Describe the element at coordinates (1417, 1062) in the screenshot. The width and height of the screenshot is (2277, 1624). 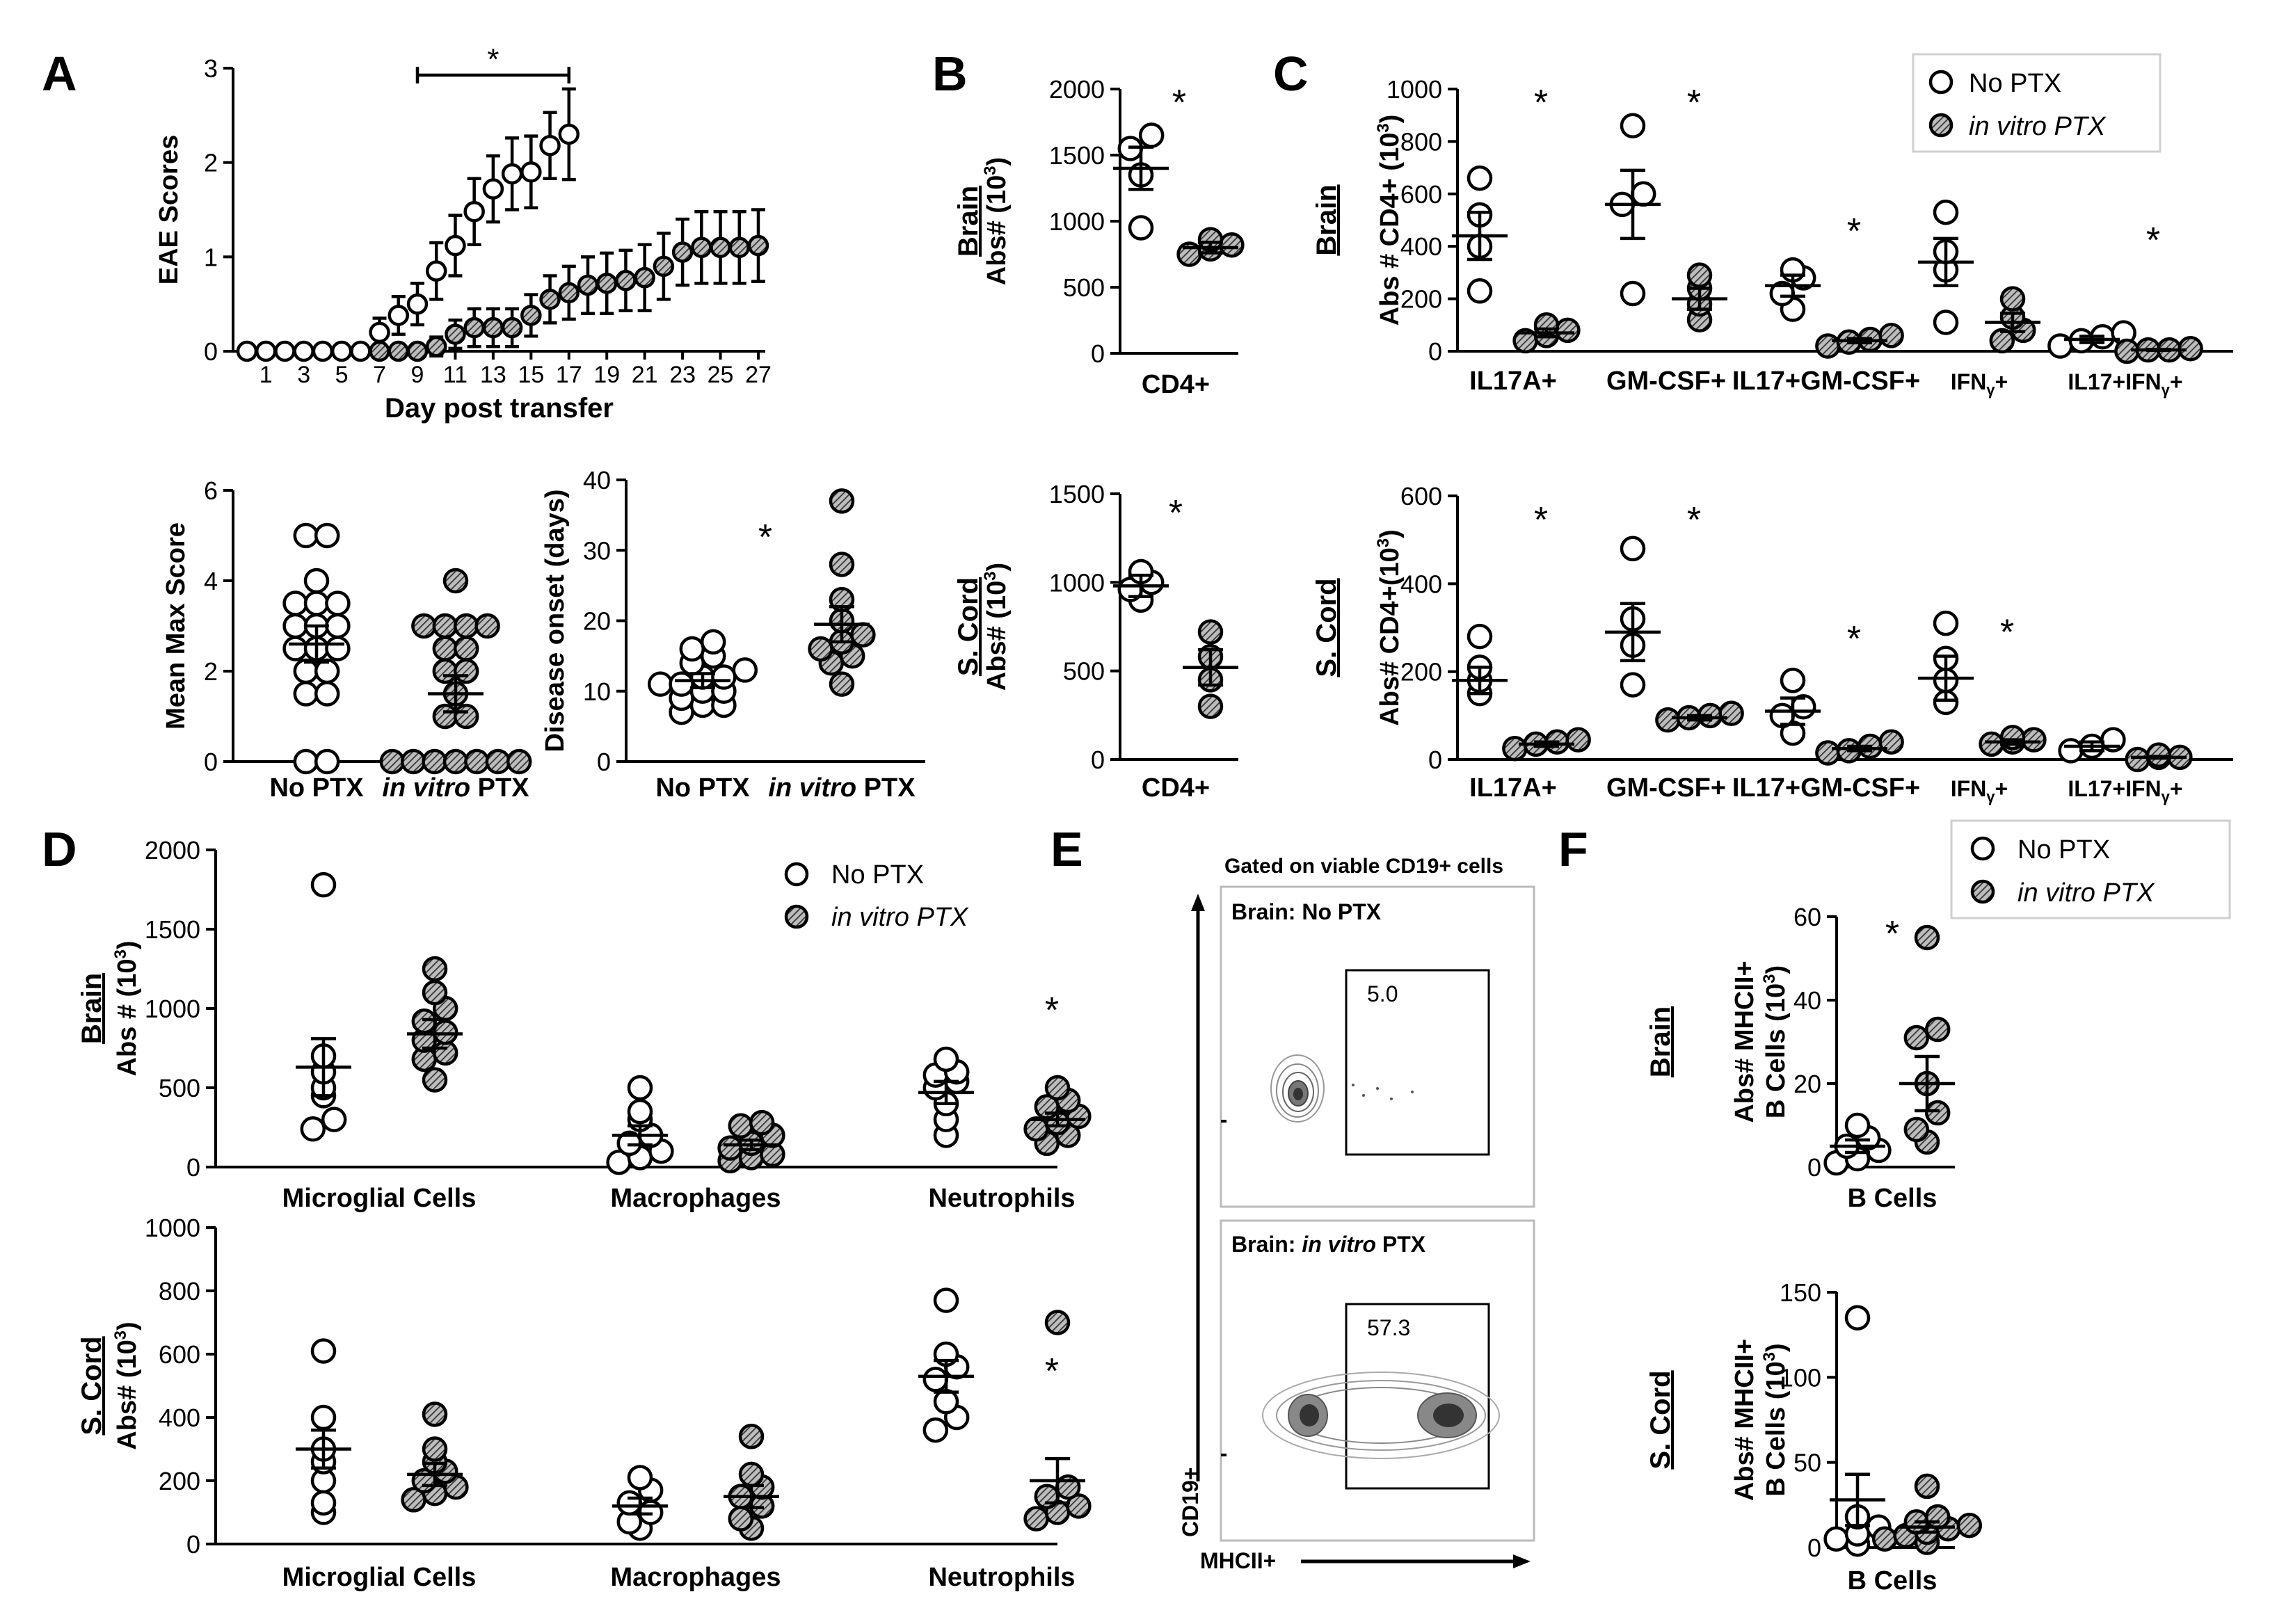
I see `flow-top-gate` at that location.